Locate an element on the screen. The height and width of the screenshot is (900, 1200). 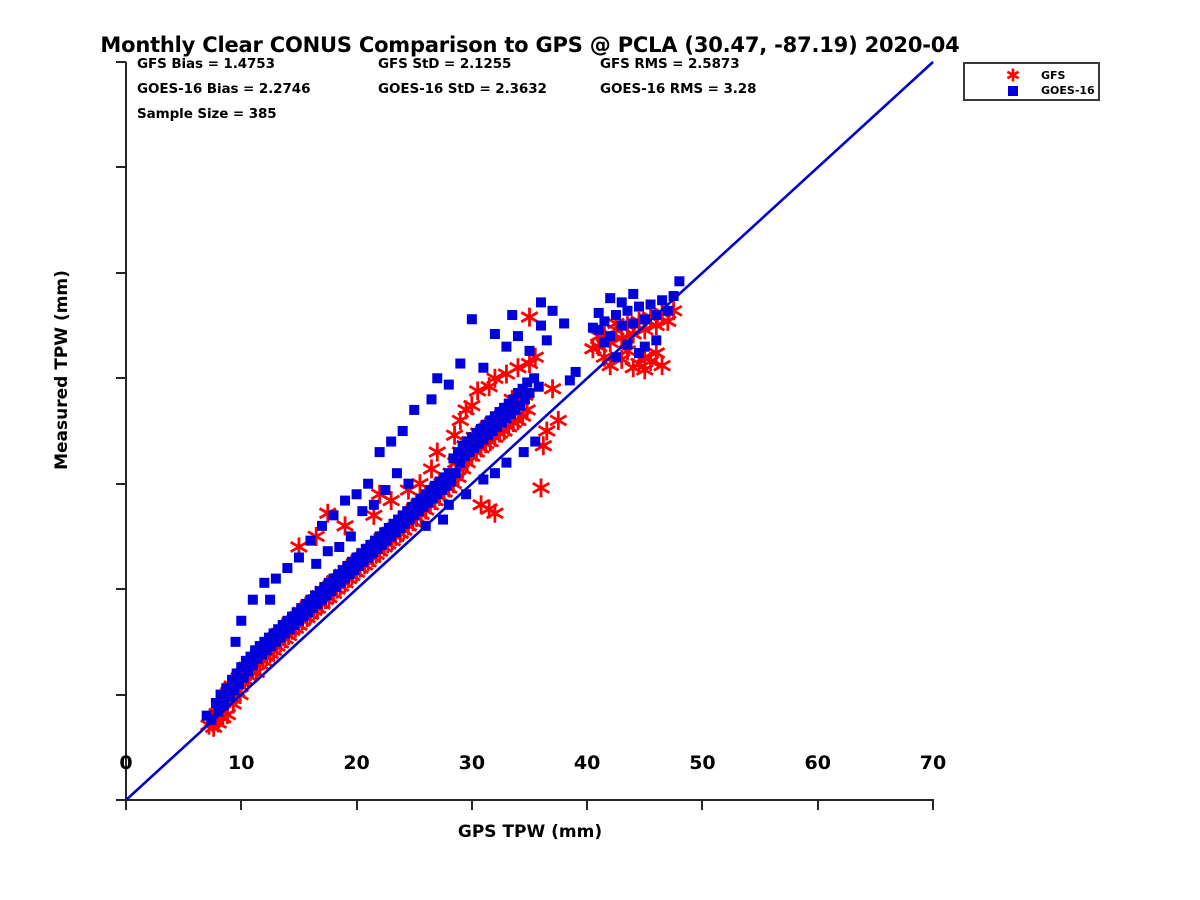
legend-label-gfs: GFS is located at coordinates (1053, 75).